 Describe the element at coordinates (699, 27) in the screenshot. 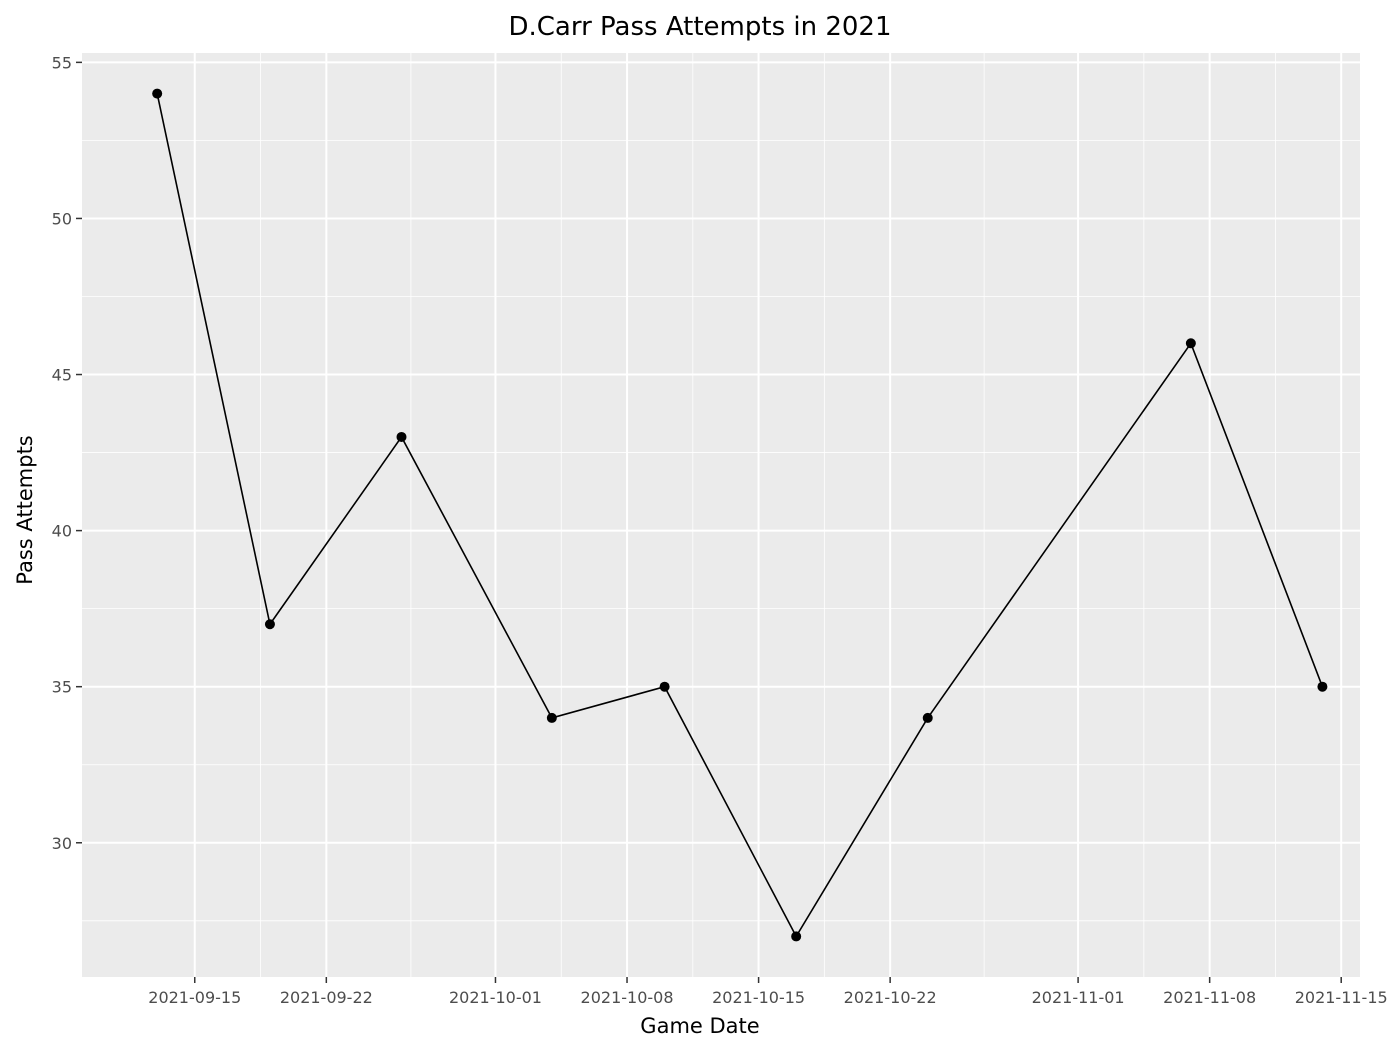

I see `chart-title: D.Carr Pass Attempts in 2021` at that location.